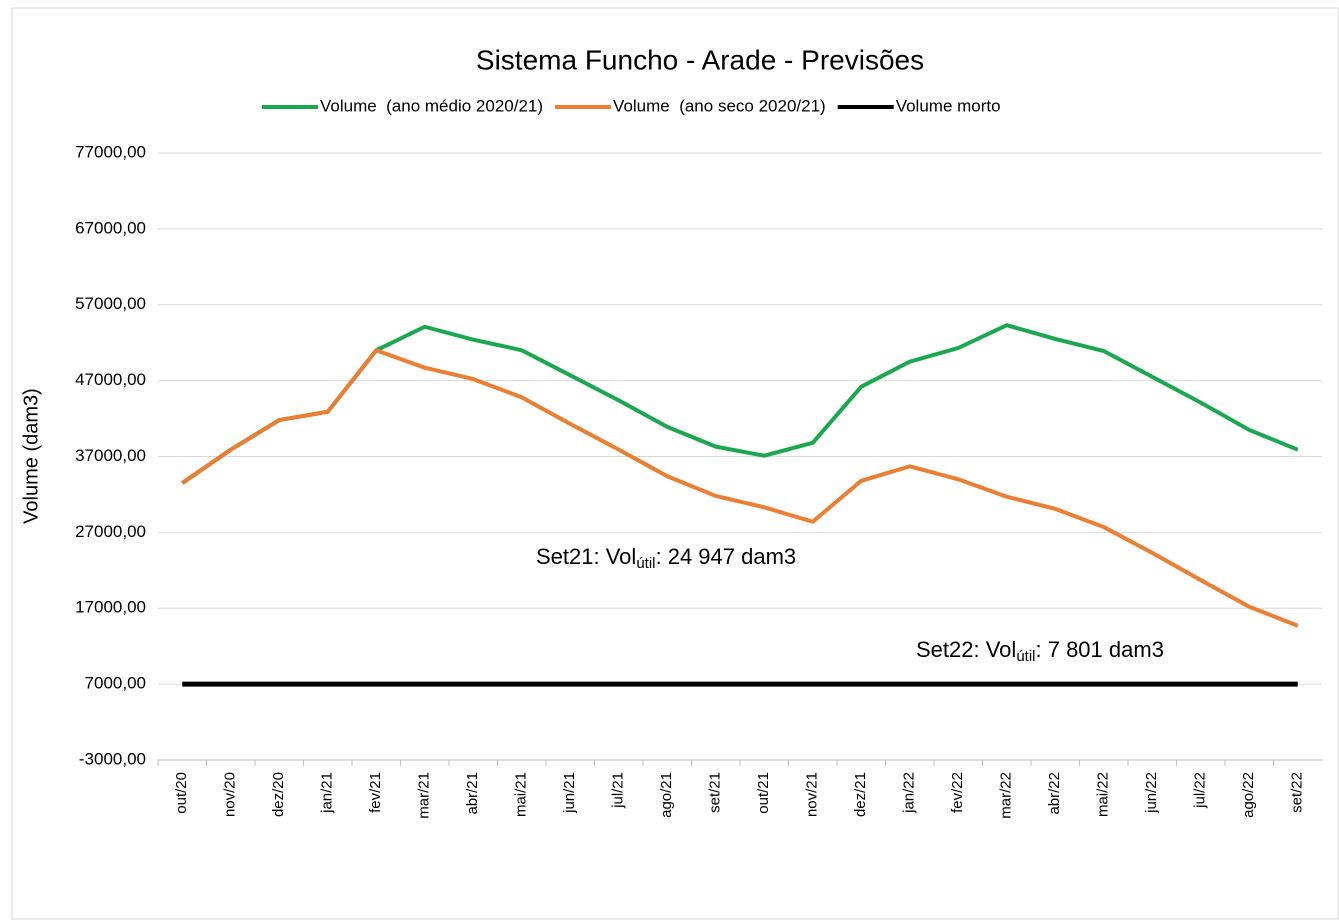 Image resolution: width=1339 pixels, height=920 pixels. I want to click on legend-label: Volume (ano médio 2020/21), so click(431, 105).